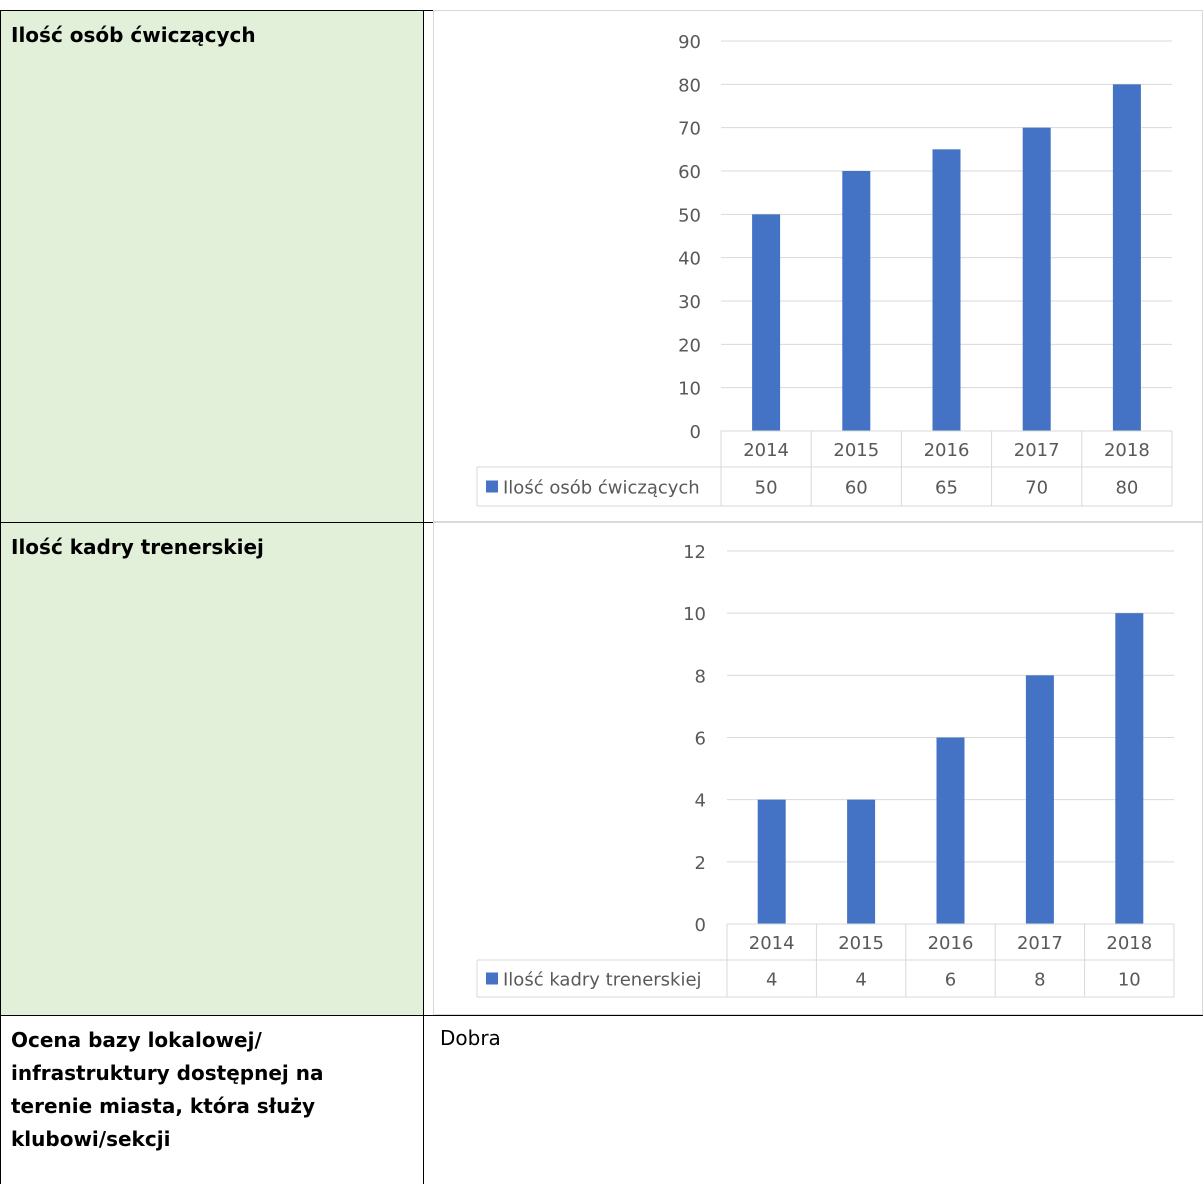  Describe the element at coordinates (1039, 980) in the screenshot. I see `data-table-value: 8` at that location.